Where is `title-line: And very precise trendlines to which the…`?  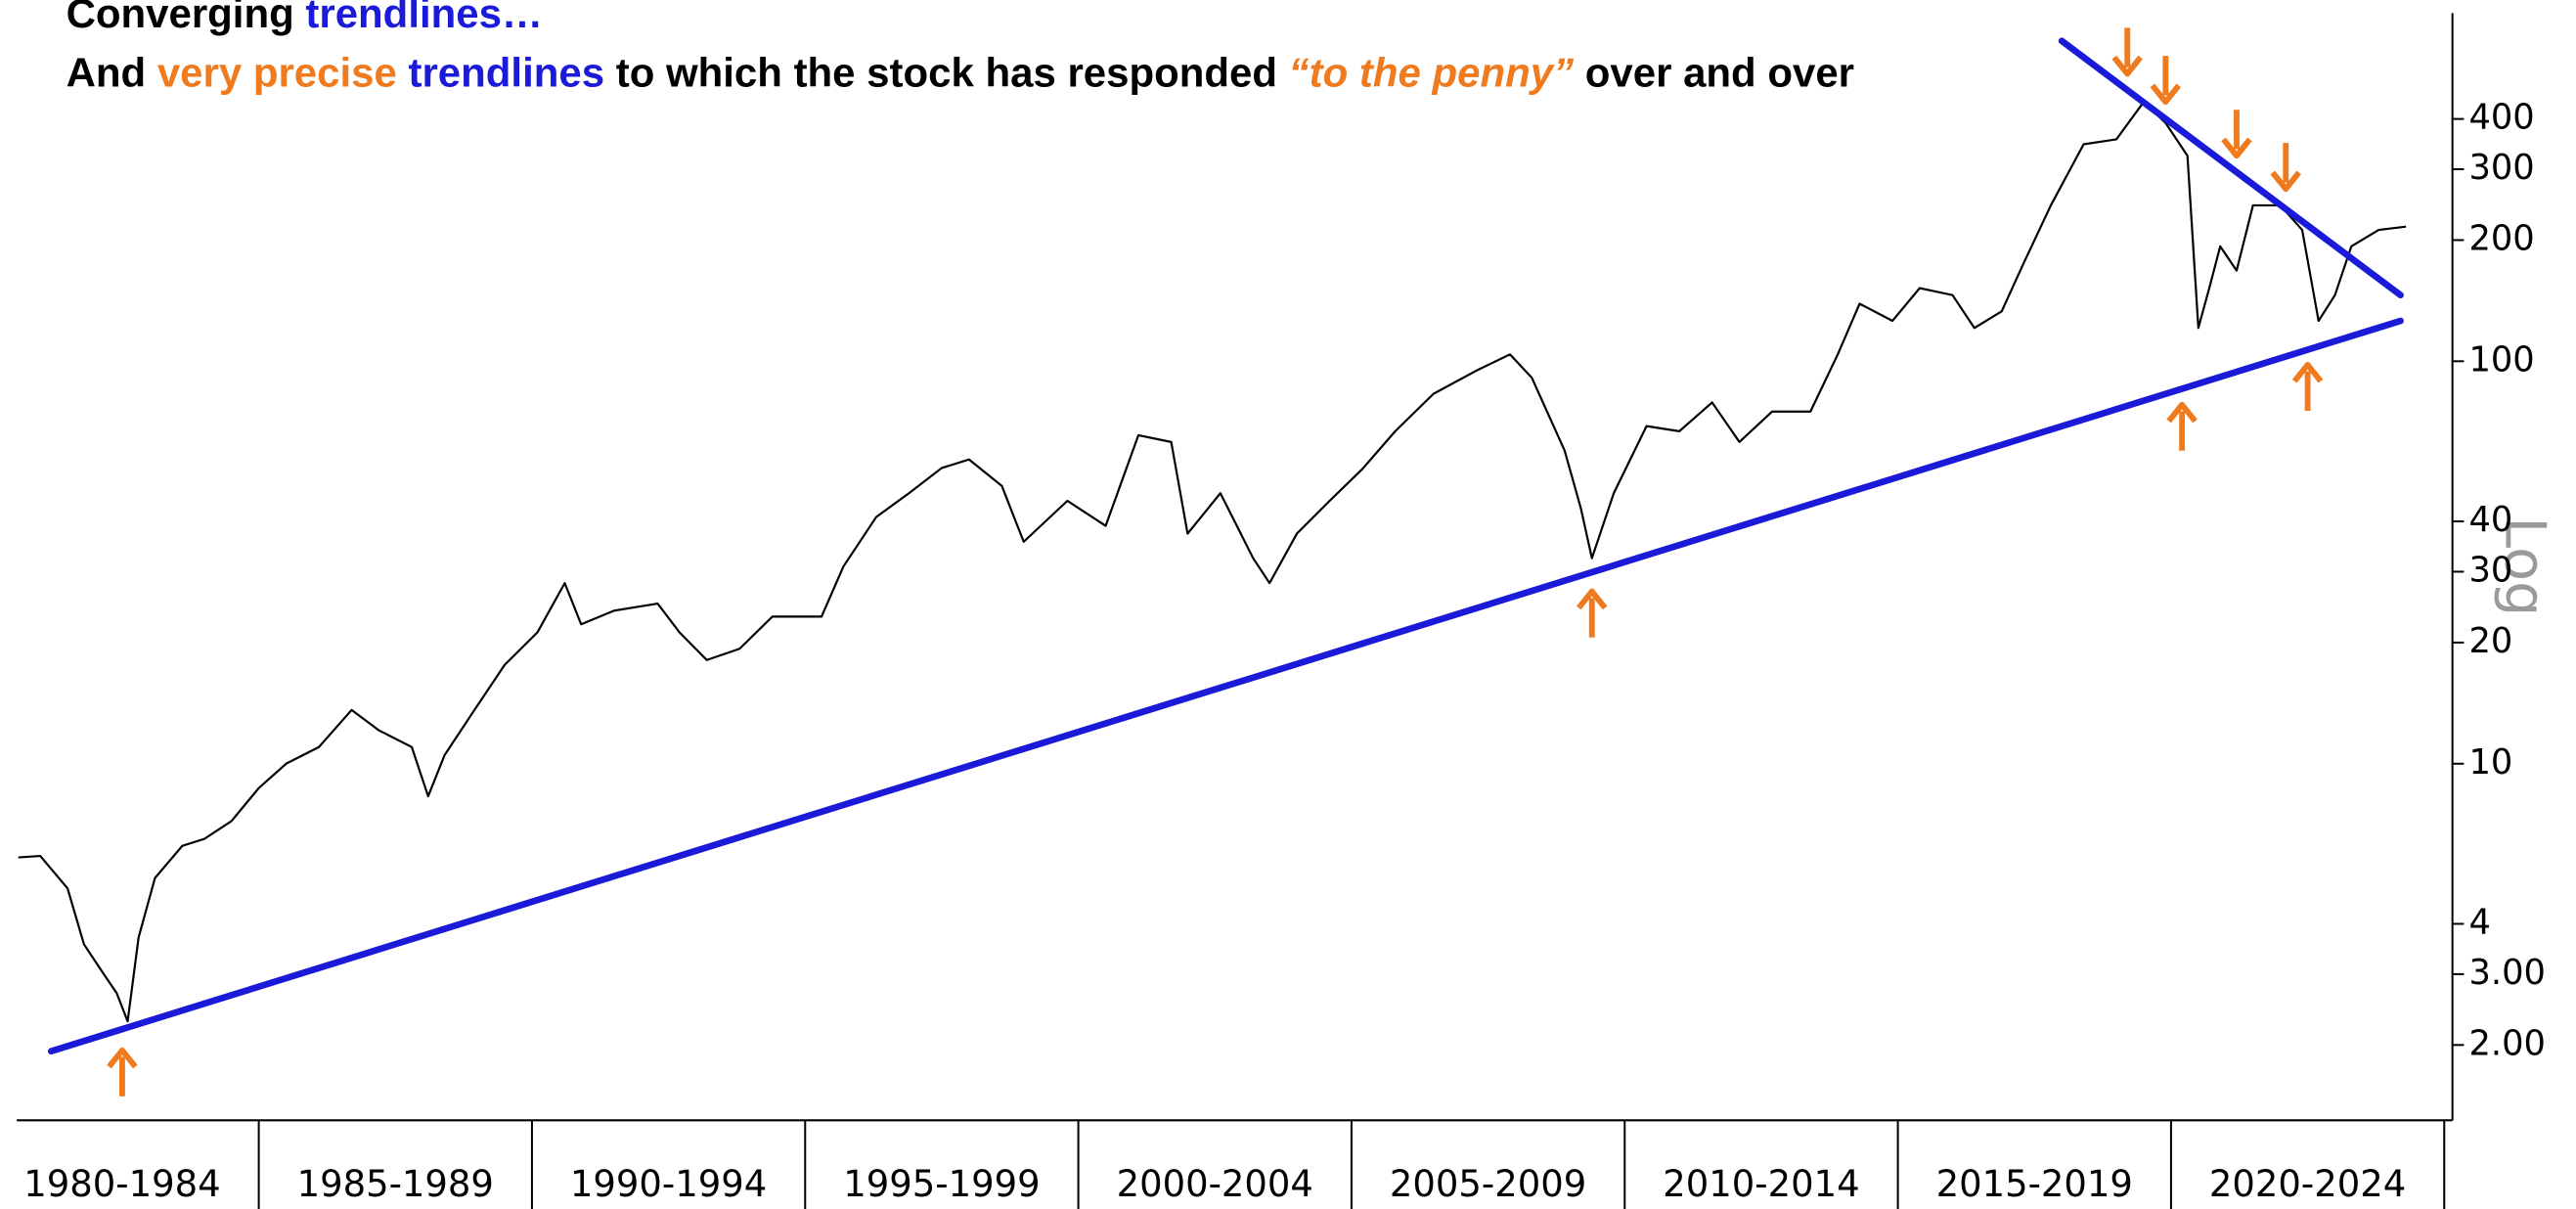
title-line: And very precise trendlines to which the… is located at coordinates (960, 72).